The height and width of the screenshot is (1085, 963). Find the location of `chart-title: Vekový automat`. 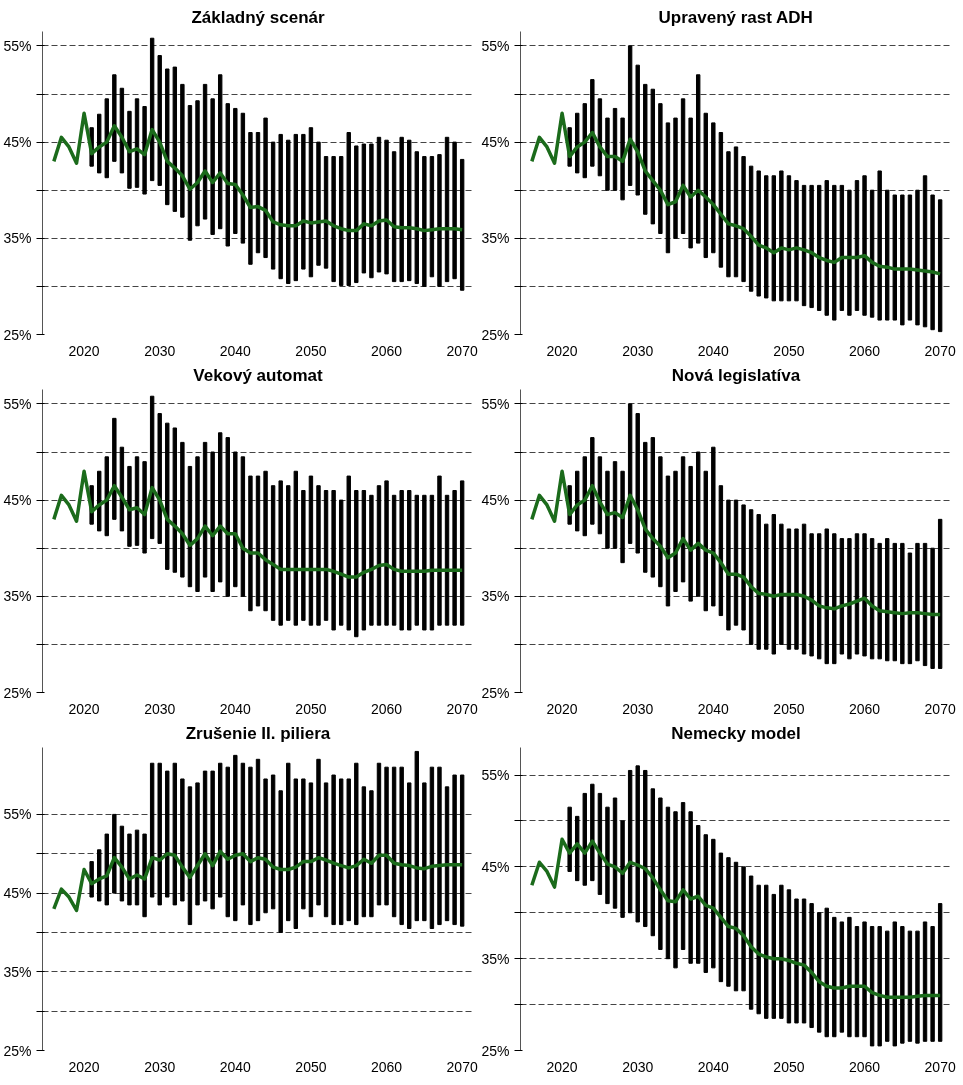

chart-title: Vekový automat is located at coordinates (258, 375).